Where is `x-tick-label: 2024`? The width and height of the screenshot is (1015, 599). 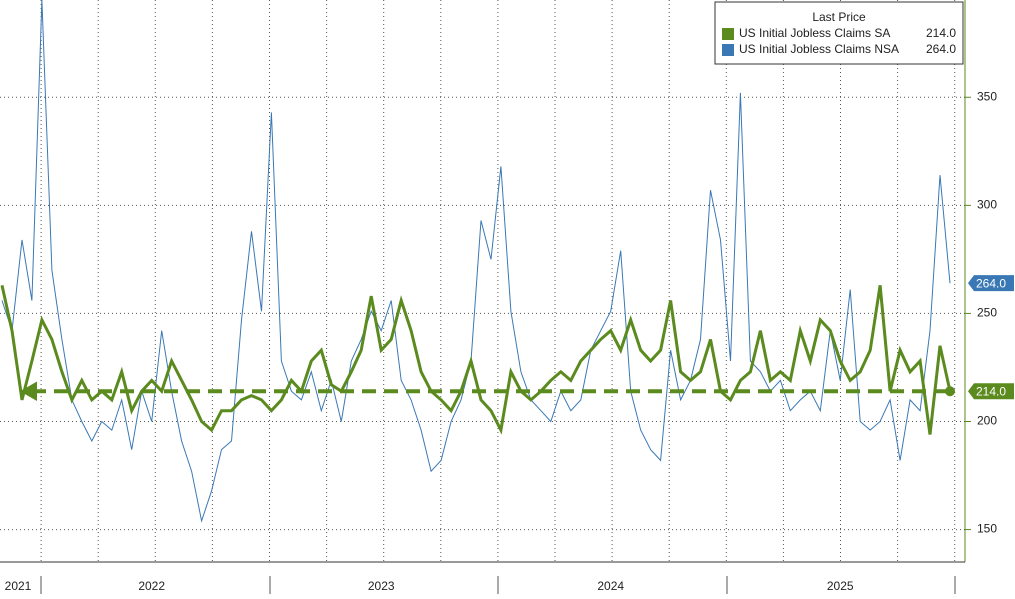 x-tick-label: 2024 is located at coordinates (610, 586).